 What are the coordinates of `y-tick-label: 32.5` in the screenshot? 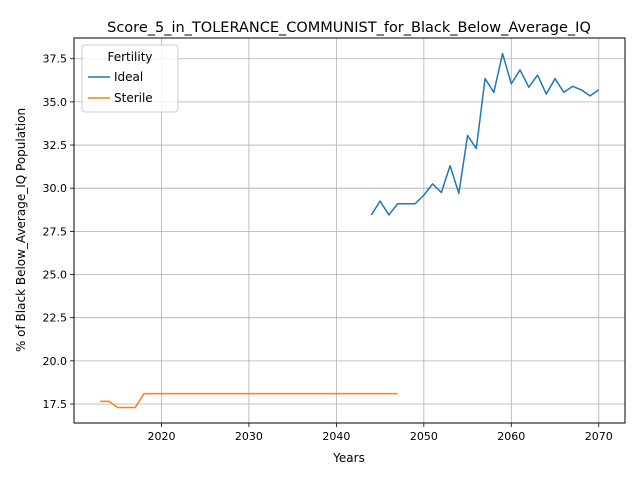 It's located at (55, 145).